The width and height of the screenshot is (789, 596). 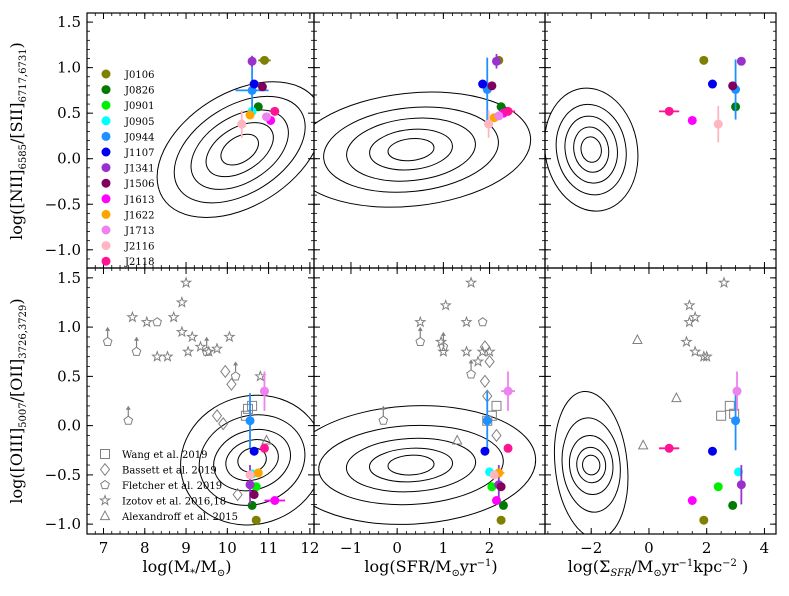 I want to click on x-tick-label: 7, so click(x=104, y=548).